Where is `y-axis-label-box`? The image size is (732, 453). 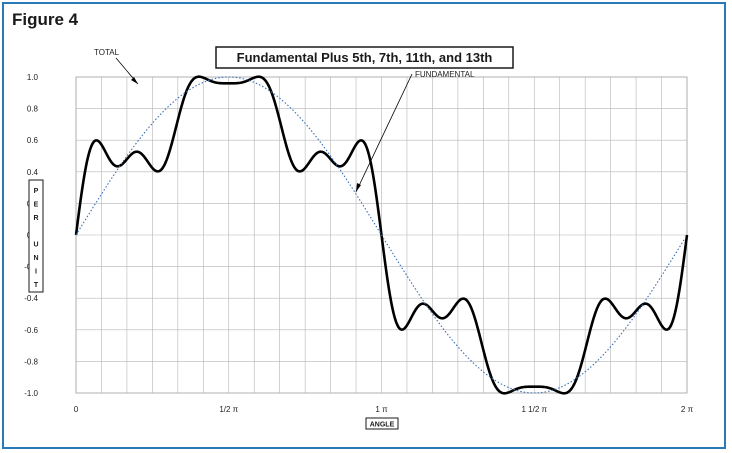 y-axis-label-box is located at coordinates (36, 236).